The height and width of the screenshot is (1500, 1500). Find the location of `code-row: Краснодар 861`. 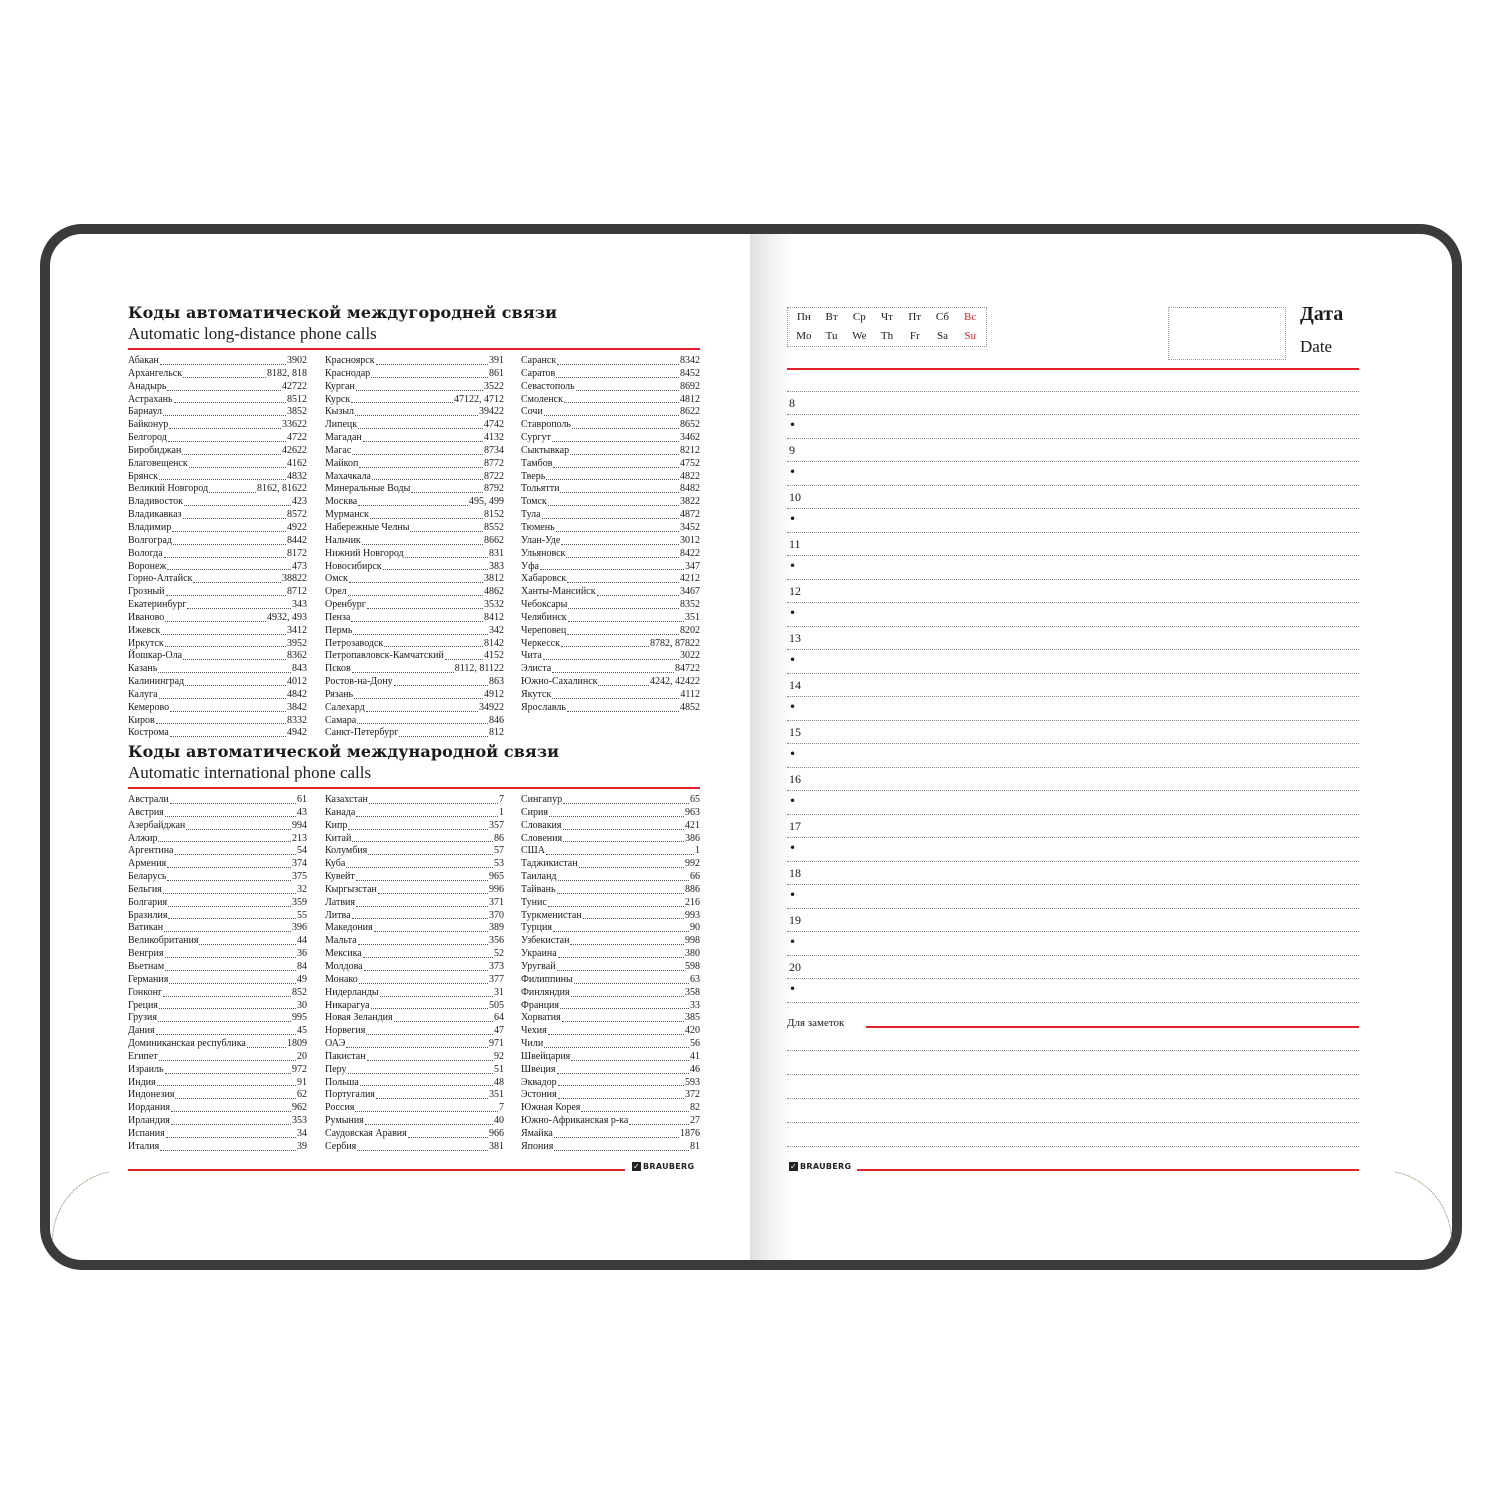

code-row: Краснодар 861 is located at coordinates (414, 374).